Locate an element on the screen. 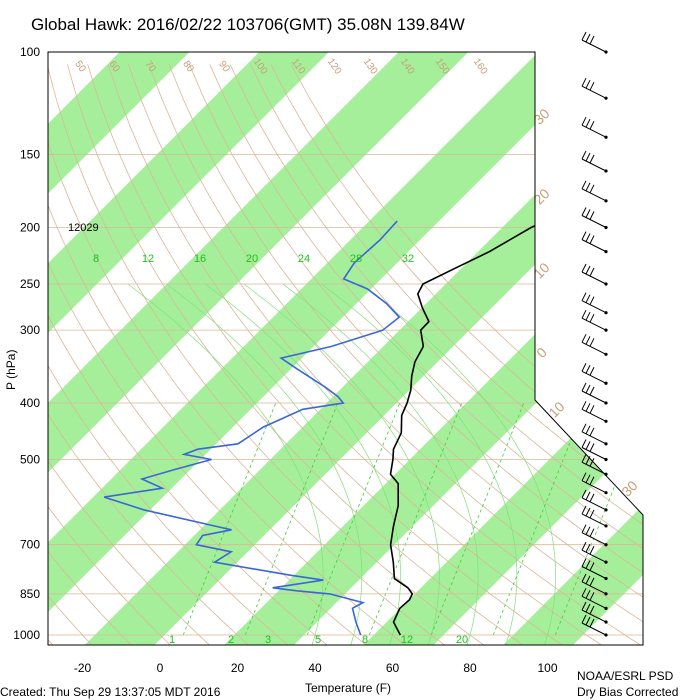 The image size is (700, 700). credit-line-2: Dry Bias Corrected is located at coordinates (627, 692).